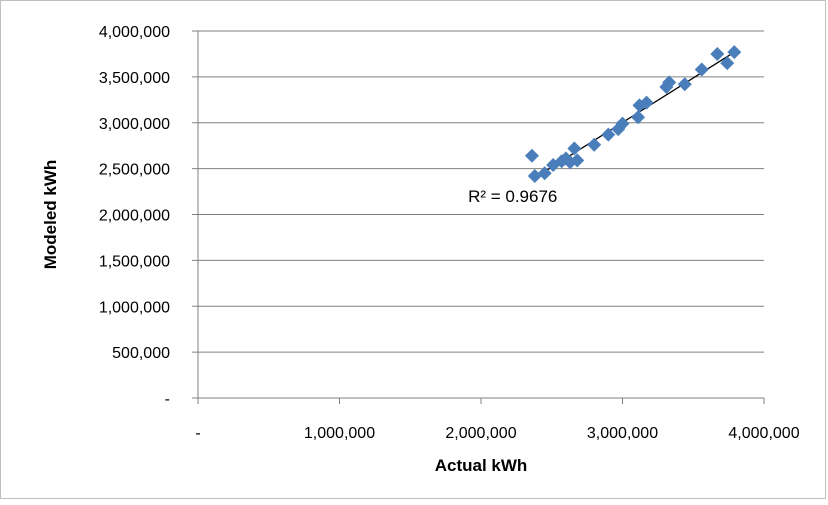  Describe the element at coordinates (134, 78) in the screenshot. I see `y-tick-label: 3,500,000` at that location.